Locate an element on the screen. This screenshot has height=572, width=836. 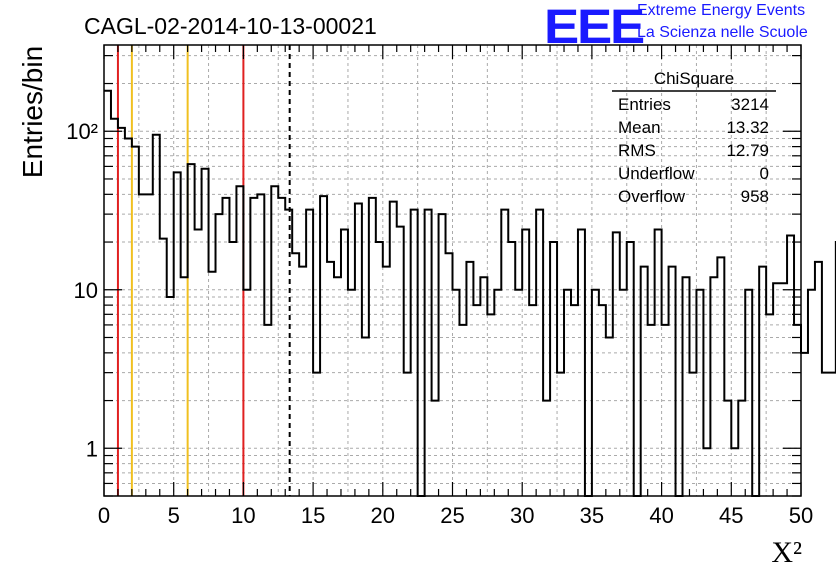
run-title: CAGL-02-2014-10-13-00021 is located at coordinates (230, 26).